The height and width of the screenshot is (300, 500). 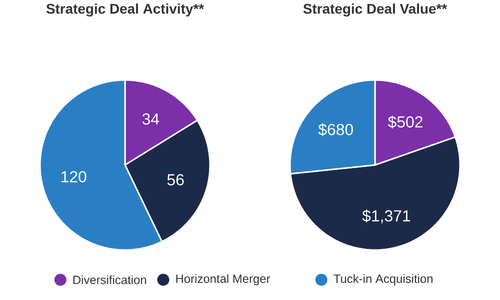 I want to click on data-label: $680, so click(x=335, y=129).